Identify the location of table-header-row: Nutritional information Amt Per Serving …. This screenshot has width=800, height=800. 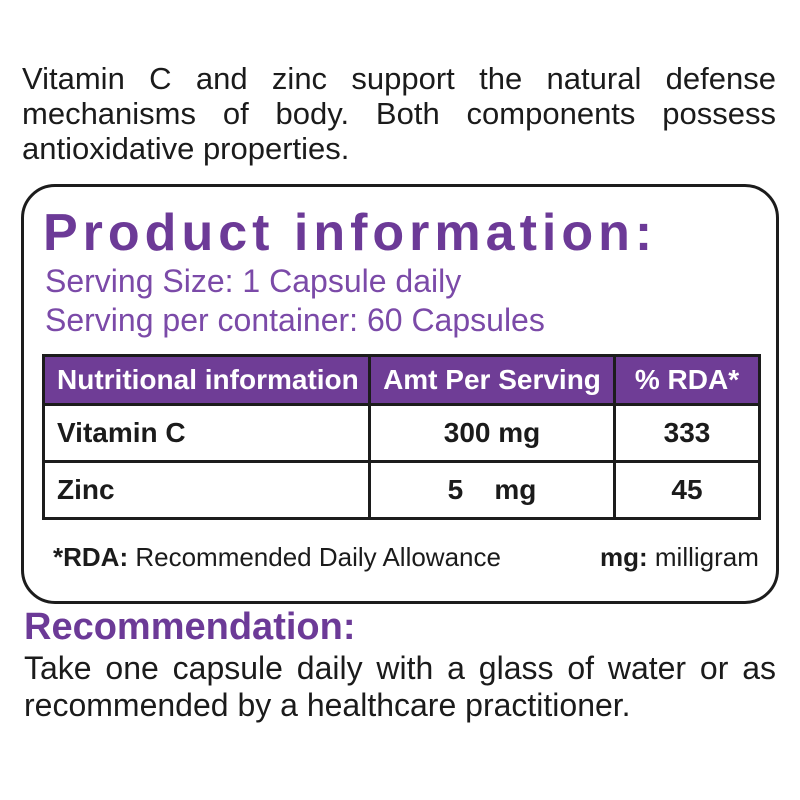
(401, 380).